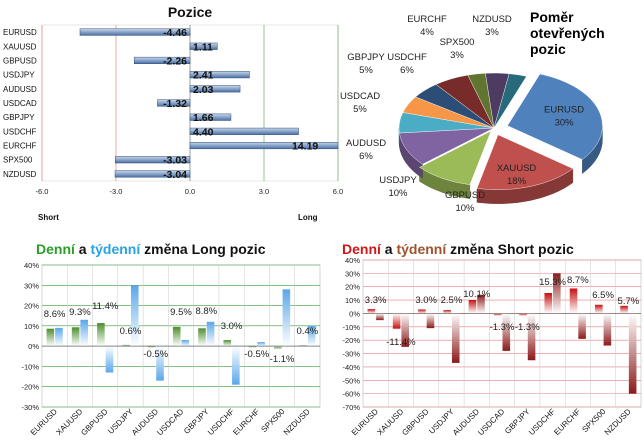 This screenshot has width=644, height=445. Describe the element at coordinates (352, 287) in the screenshot. I see `short-ytick-2: 20%` at that location.